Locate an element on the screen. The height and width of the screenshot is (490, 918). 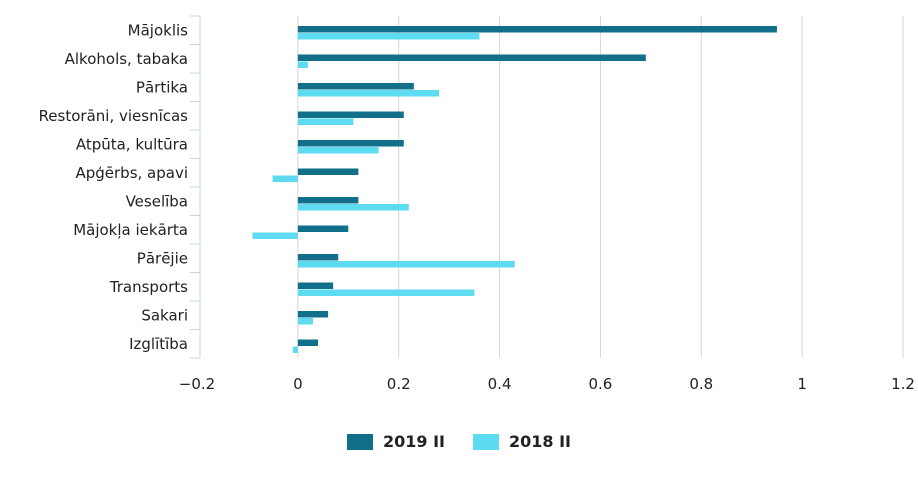
legend-item-2019: 2019 II is located at coordinates (395, 441).